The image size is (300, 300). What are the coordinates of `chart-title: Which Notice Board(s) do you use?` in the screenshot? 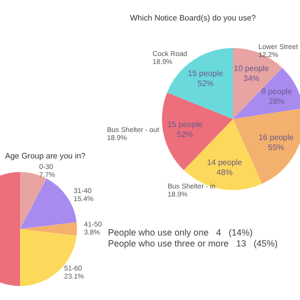 It's located at (193, 18).